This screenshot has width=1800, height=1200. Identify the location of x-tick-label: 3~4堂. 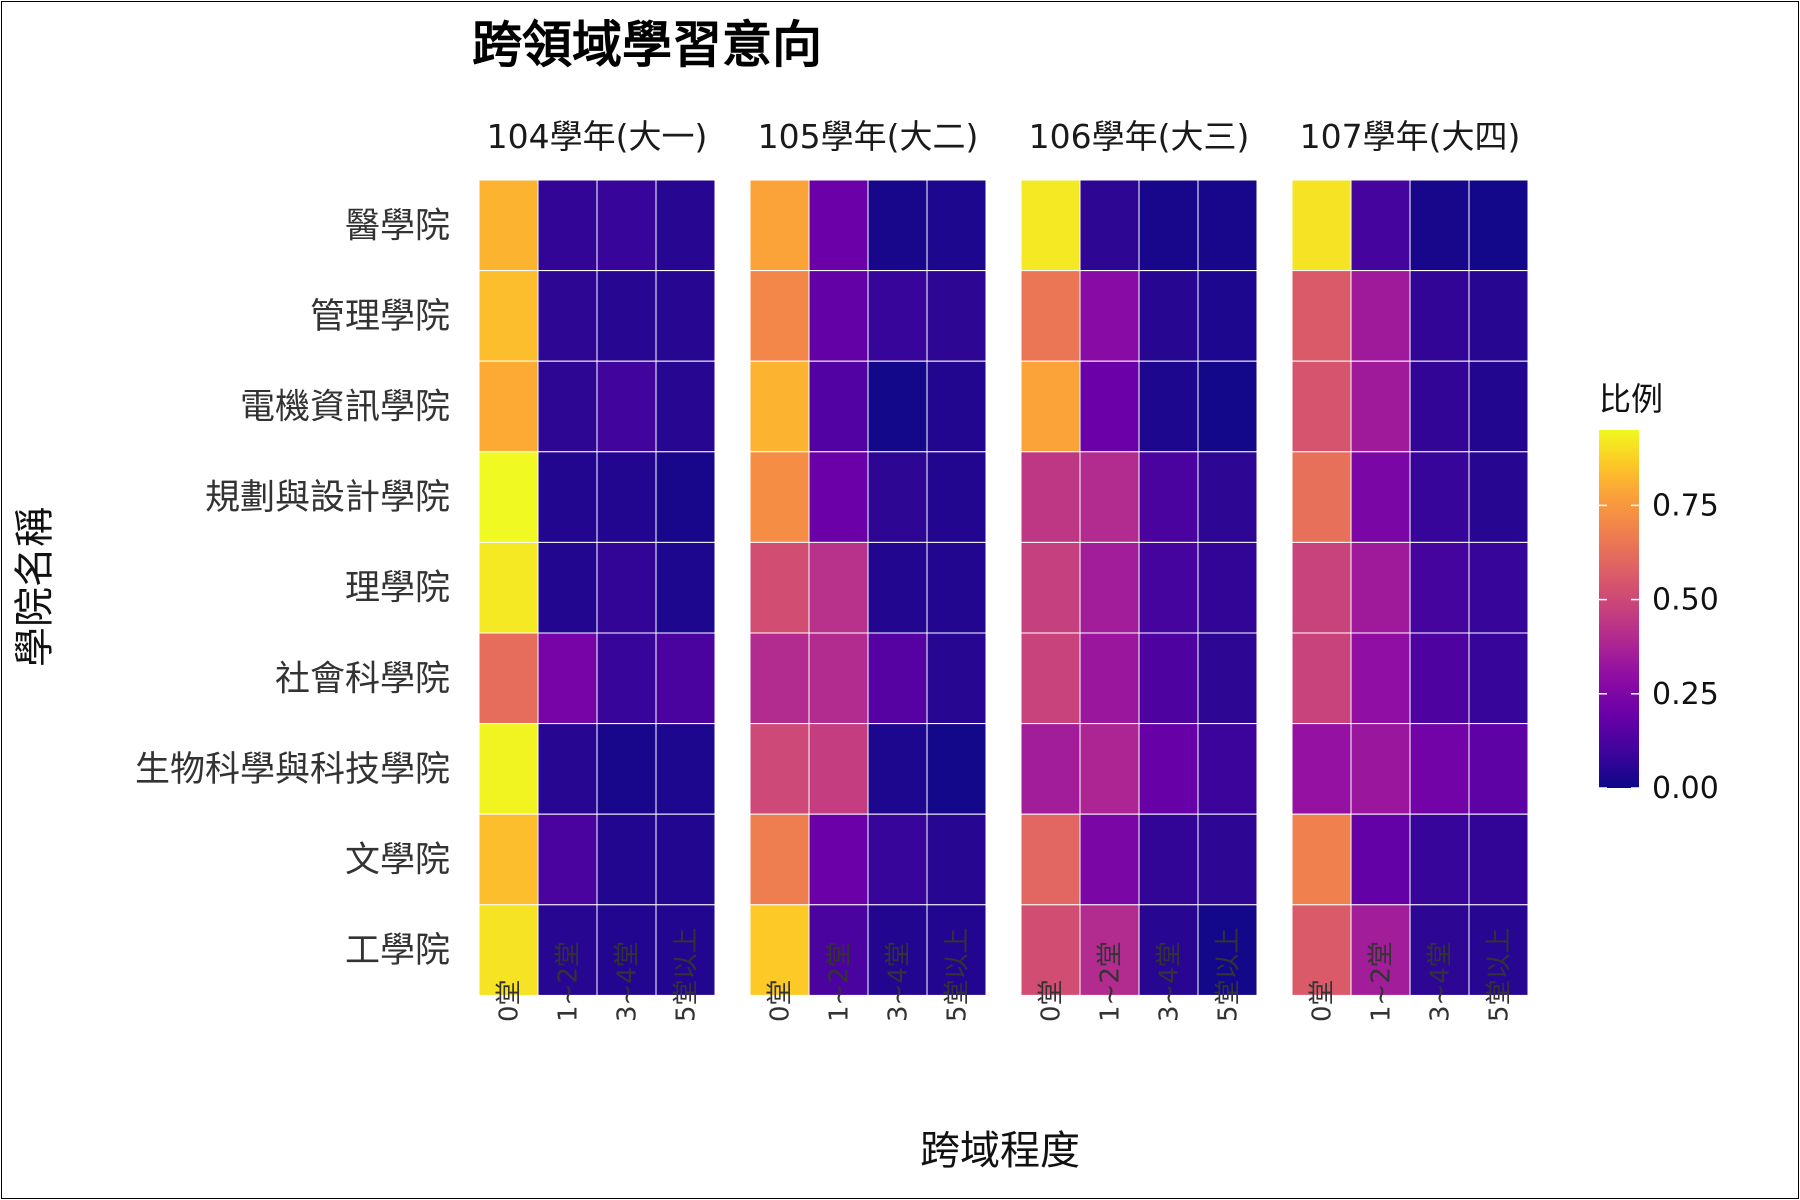
(1441, 981).